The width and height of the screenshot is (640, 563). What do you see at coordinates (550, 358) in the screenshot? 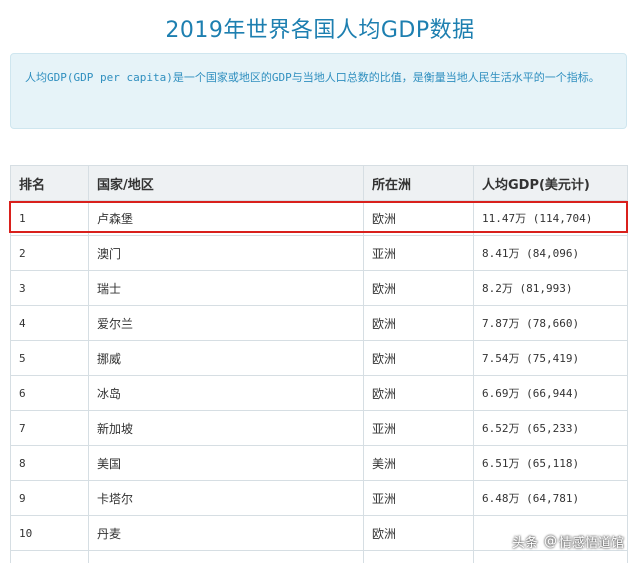
I see `cell-gdp: 7.54万 (75,419)` at bounding box center [550, 358].